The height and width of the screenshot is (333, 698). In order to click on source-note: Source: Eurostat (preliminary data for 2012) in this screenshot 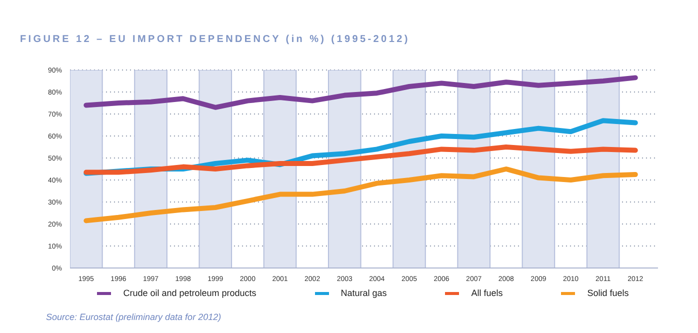, I will do `click(134, 317)`.